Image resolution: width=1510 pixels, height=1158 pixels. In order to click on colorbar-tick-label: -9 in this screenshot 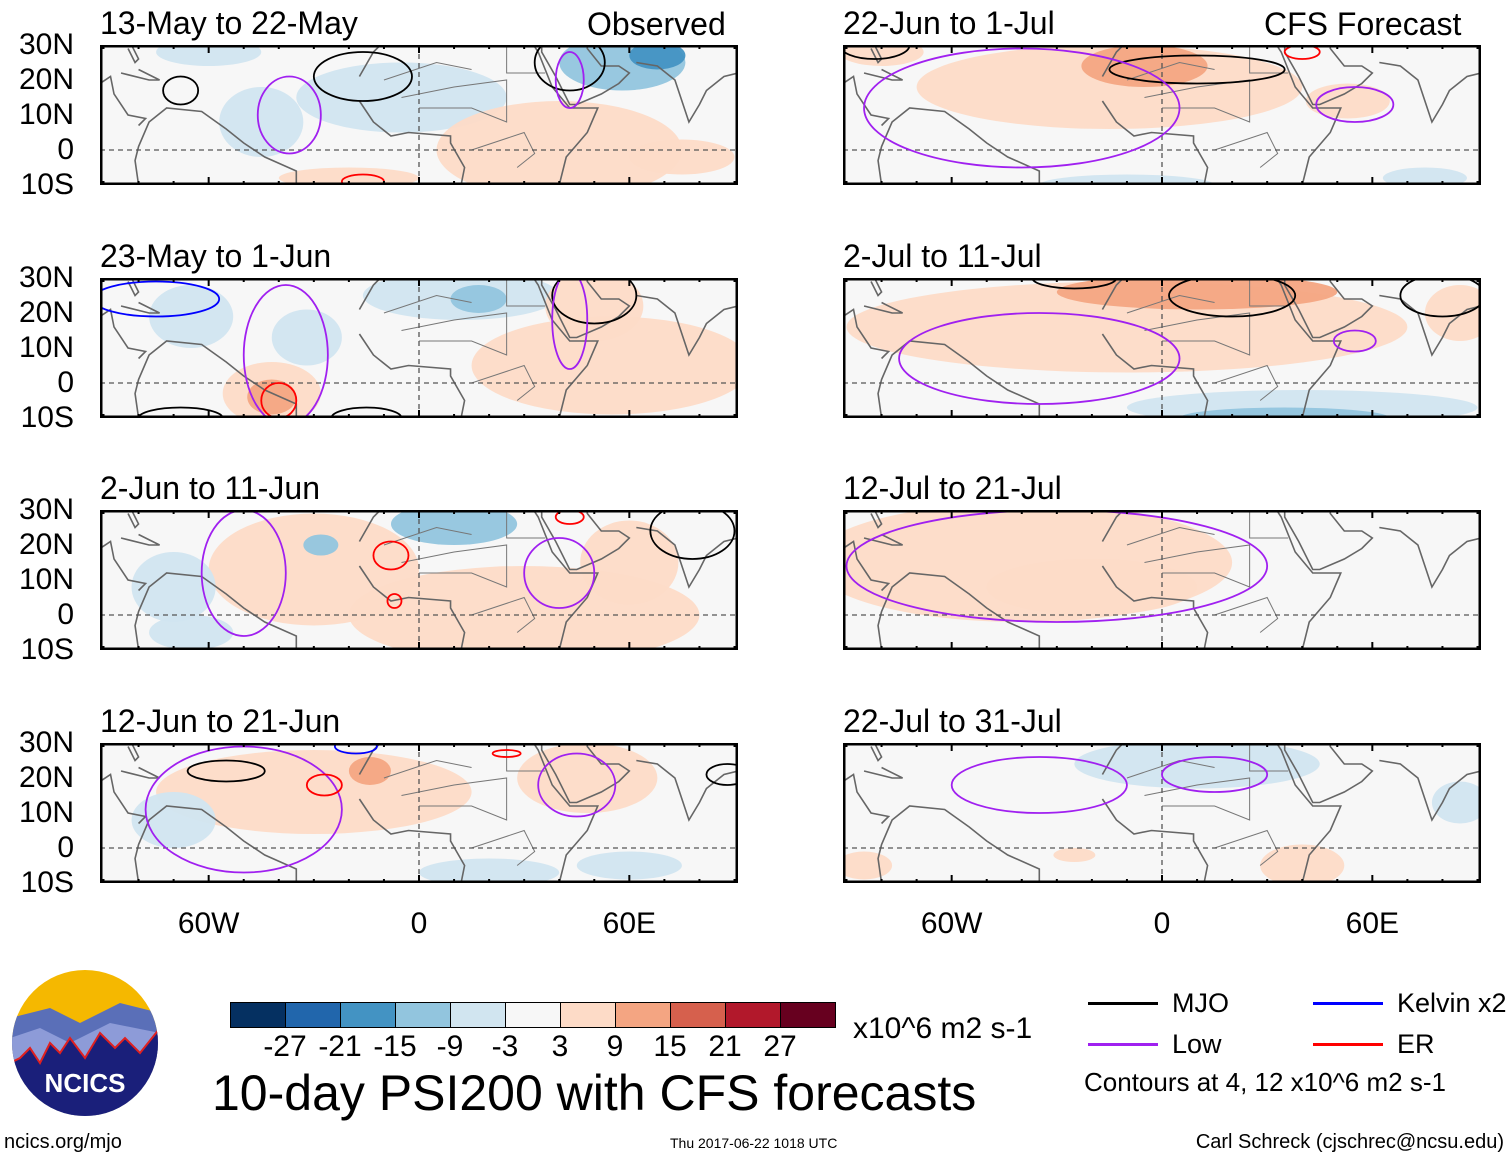, I will do `click(450, 1046)`.